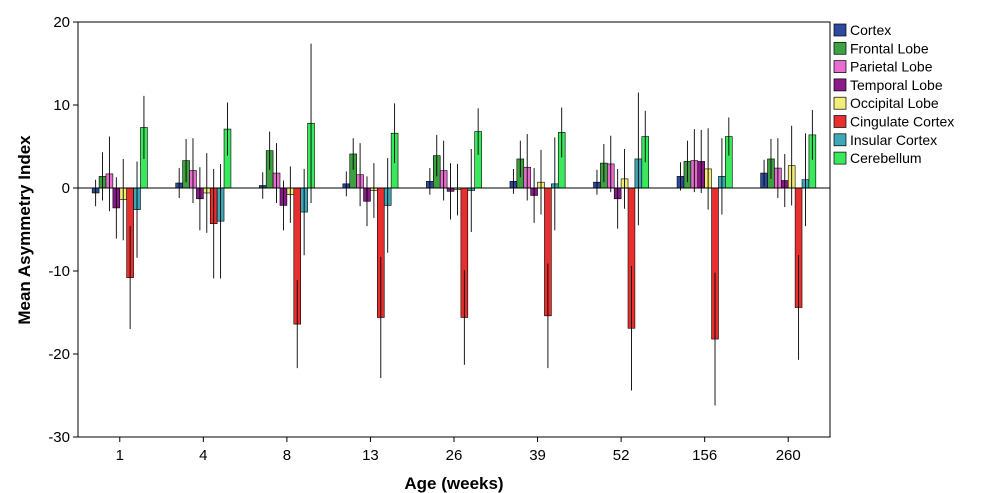  I want to click on legend-label: Temporal Lobe, so click(896, 85).